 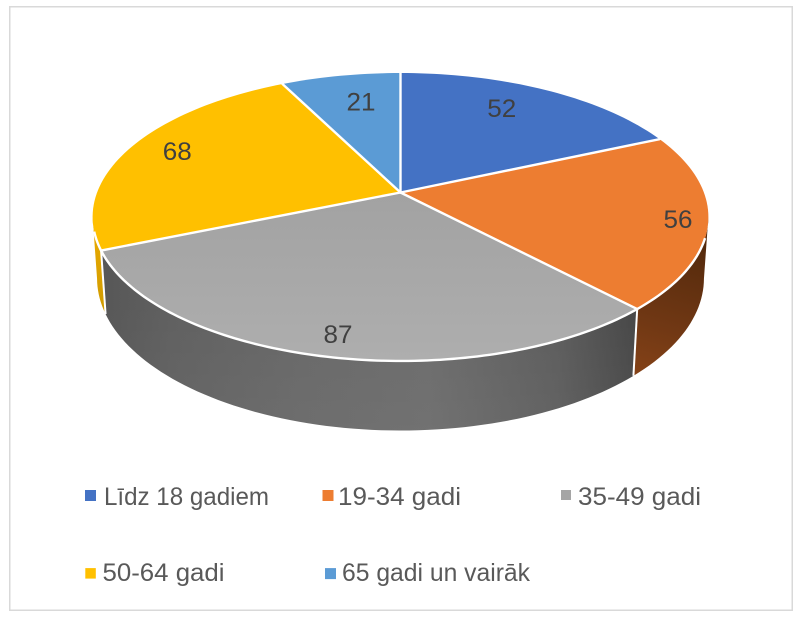 What do you see at coordinates (164, 573) in the screenshot?
I see `svg-text: 50-64 gadi` at bounding box center [164, 573].